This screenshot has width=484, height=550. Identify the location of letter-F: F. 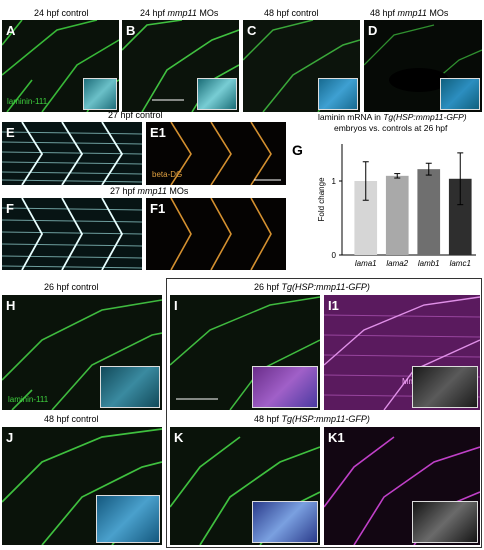
(10, 208).